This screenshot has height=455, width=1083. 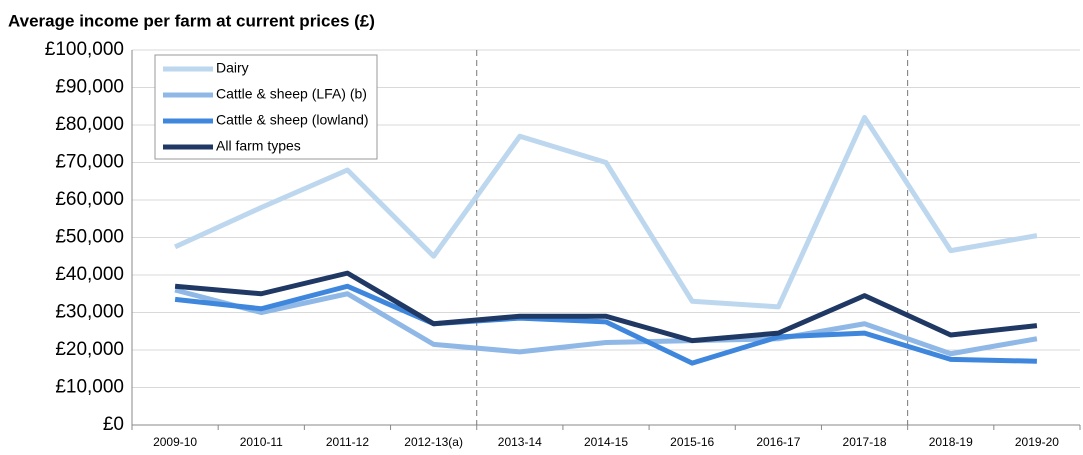 What do you see at coordinates (1037, 442) in the screenshot?
I see `x-tick-label: 2019-20` at bounding box center [1037, 442].